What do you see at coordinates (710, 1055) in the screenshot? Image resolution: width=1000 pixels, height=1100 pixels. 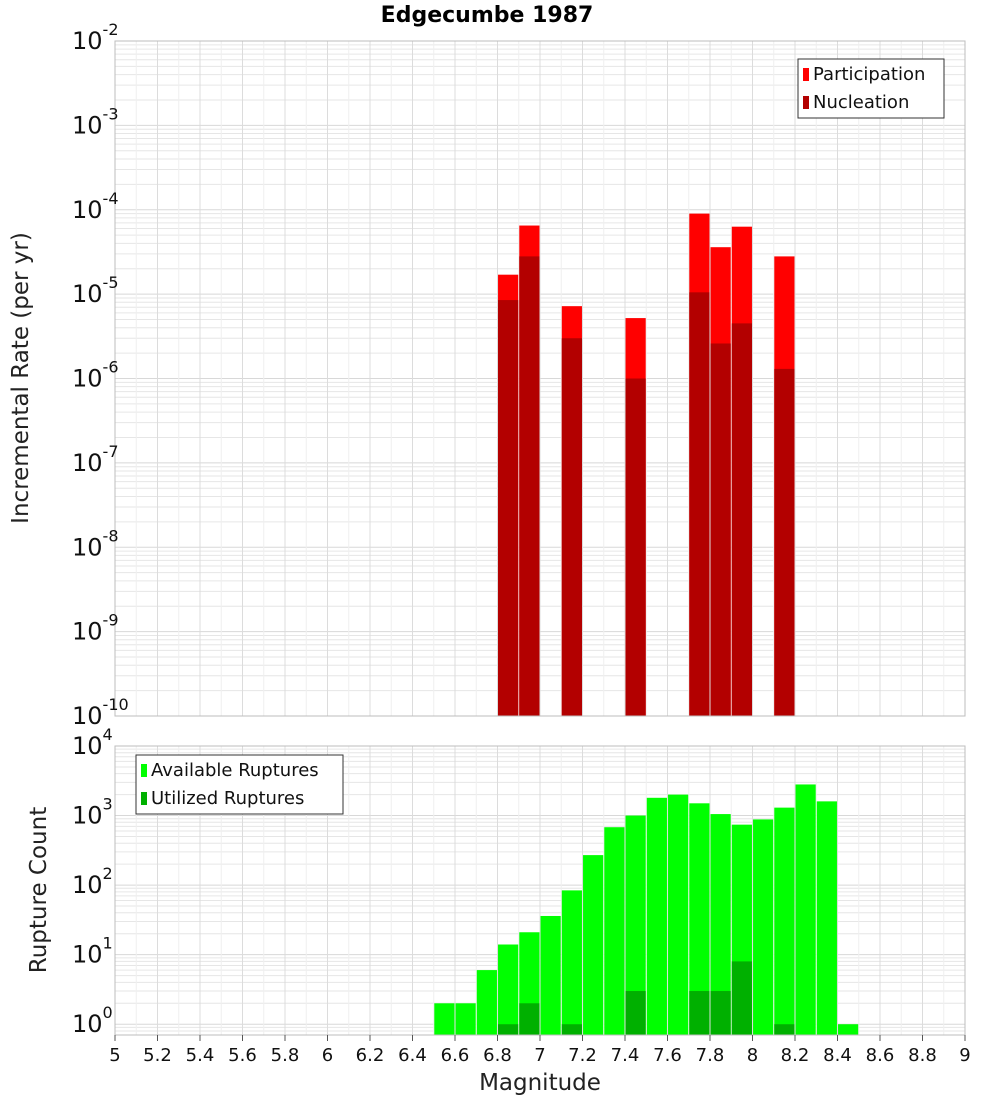 I see `x-tick-label: 7.8` at bounding box center [710, 1055].